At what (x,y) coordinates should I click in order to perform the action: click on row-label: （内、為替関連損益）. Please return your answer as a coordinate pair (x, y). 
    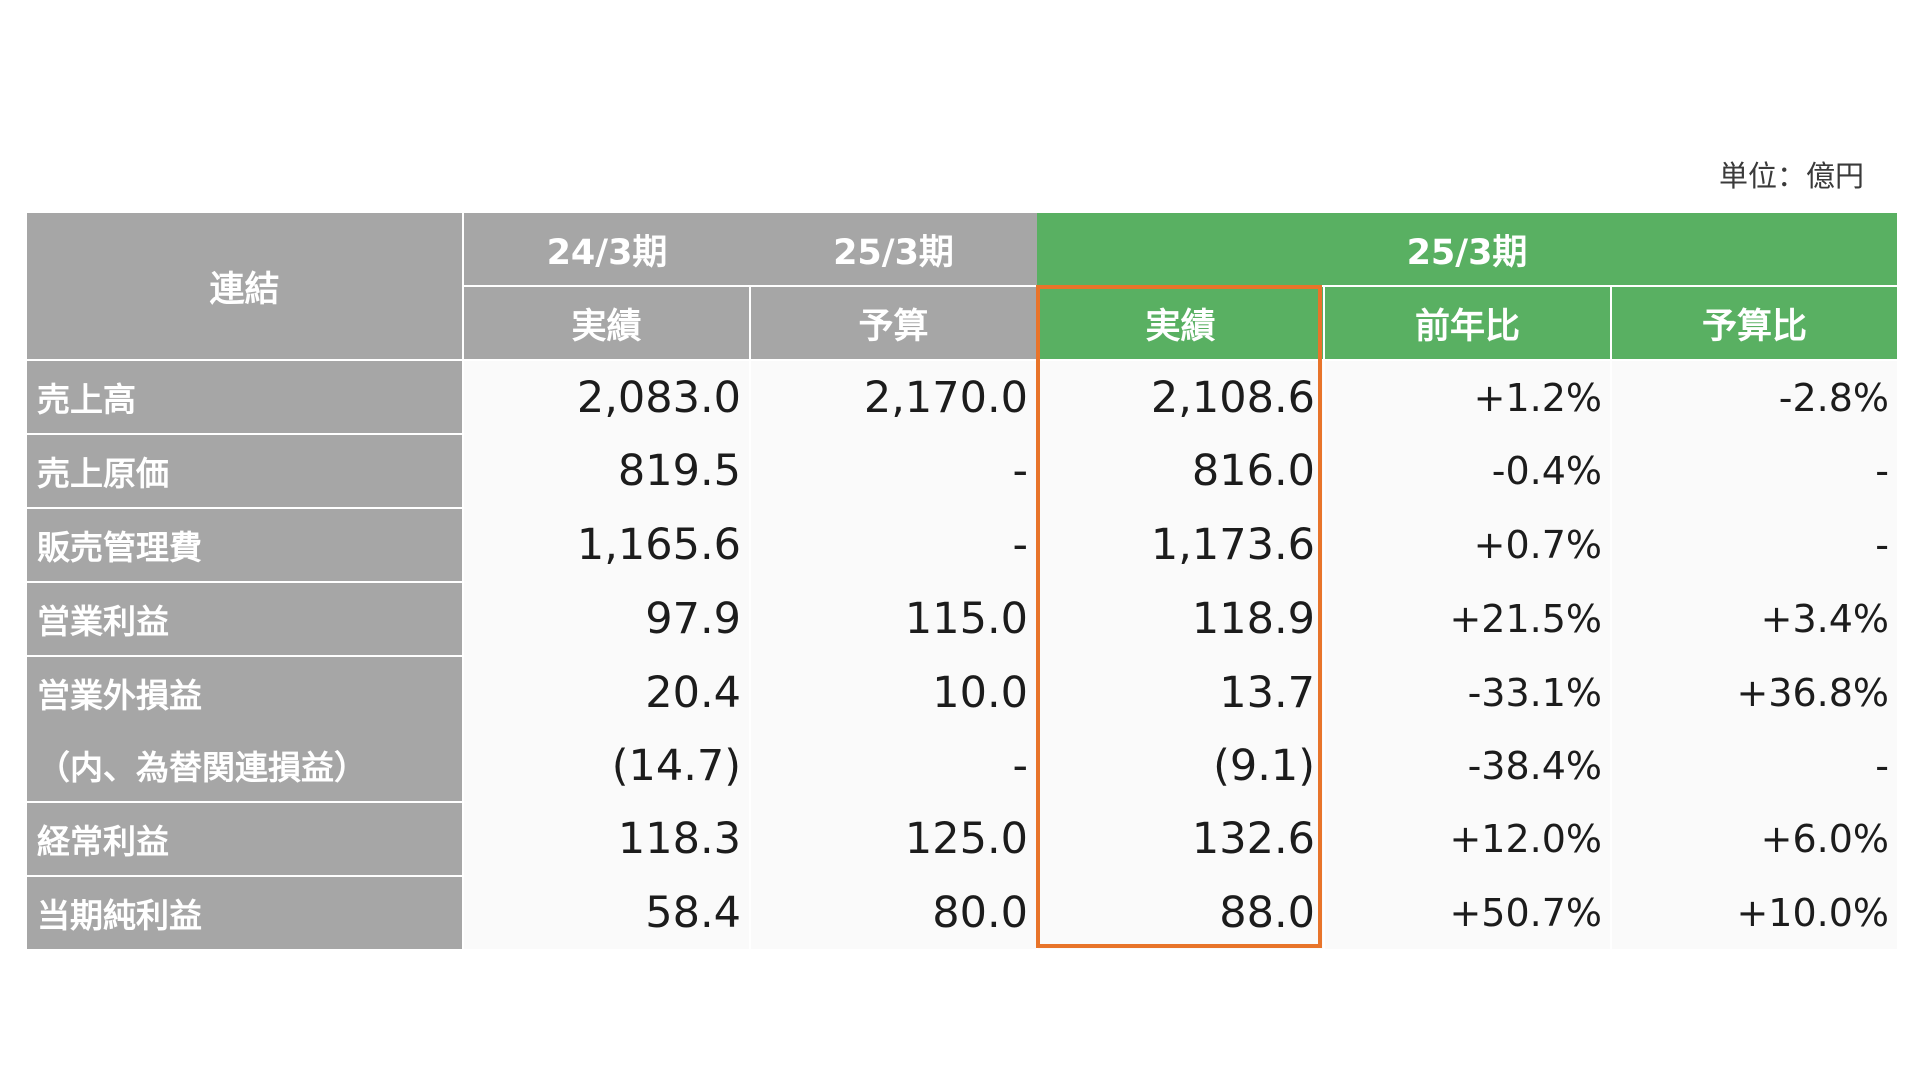
    Looking at the image, I should click on (245, 765).